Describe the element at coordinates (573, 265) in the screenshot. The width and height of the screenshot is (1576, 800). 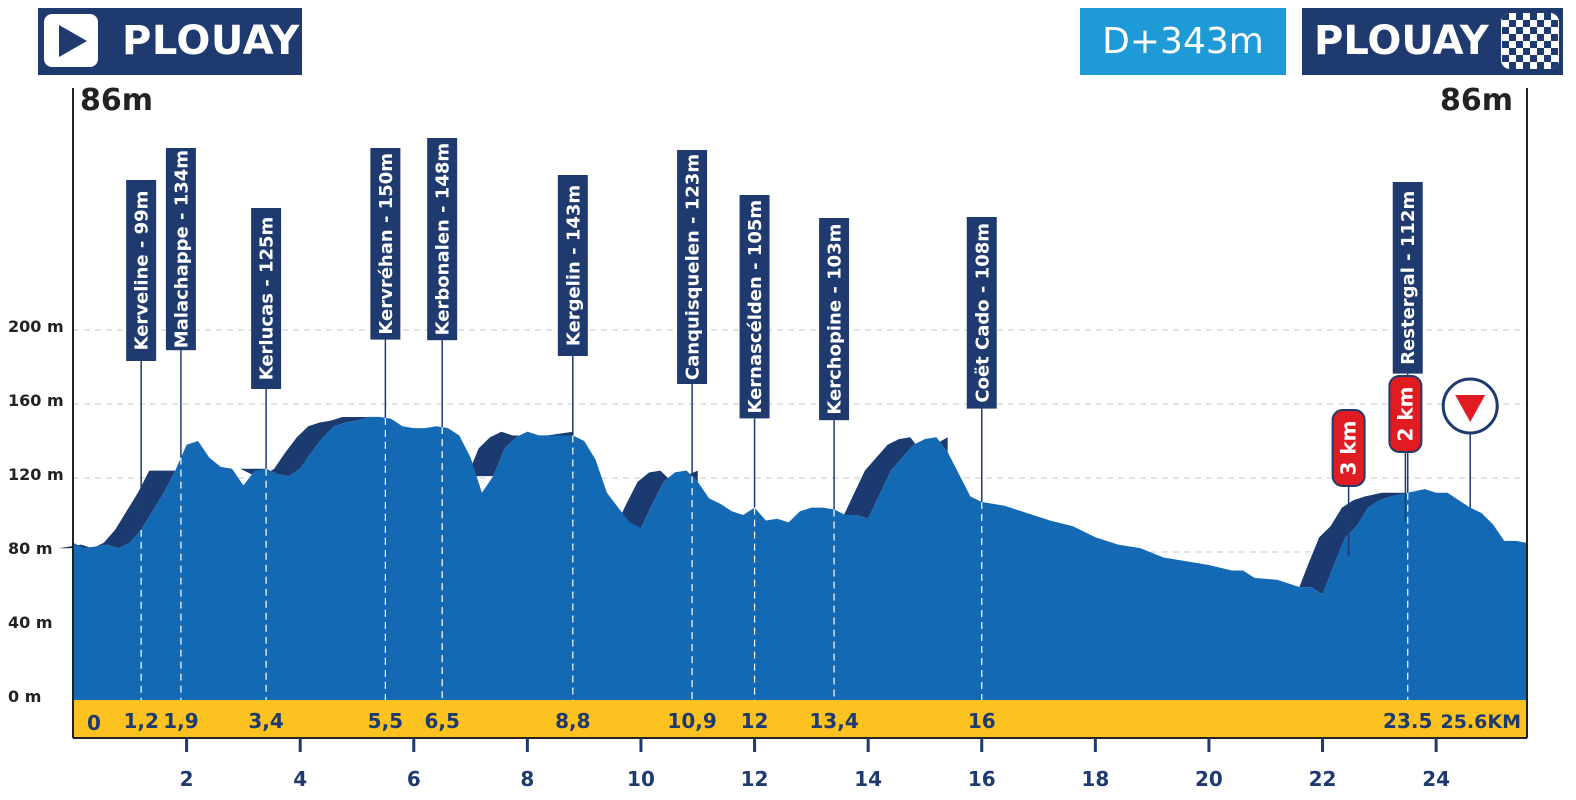
I see `poi-label: Kergelin - 143m` at that location.